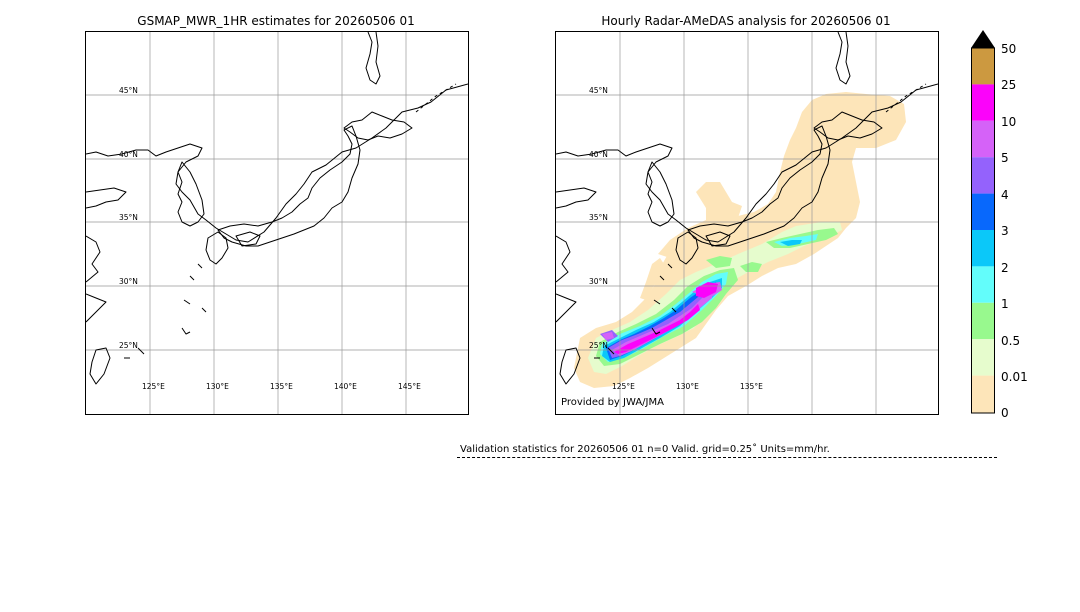  Describe the element at coordinates (128, 154) in the screenshot. I see `left-lat-label-40: 40°N` at that location.